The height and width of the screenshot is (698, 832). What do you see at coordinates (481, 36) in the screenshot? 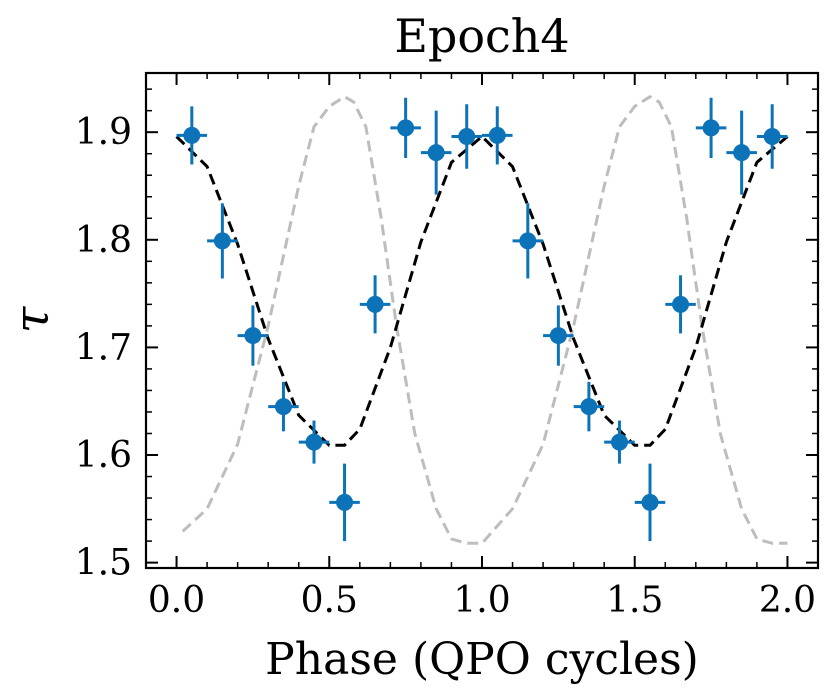
I see `chart-title: Epoch4` at bounding box center [481, 36].